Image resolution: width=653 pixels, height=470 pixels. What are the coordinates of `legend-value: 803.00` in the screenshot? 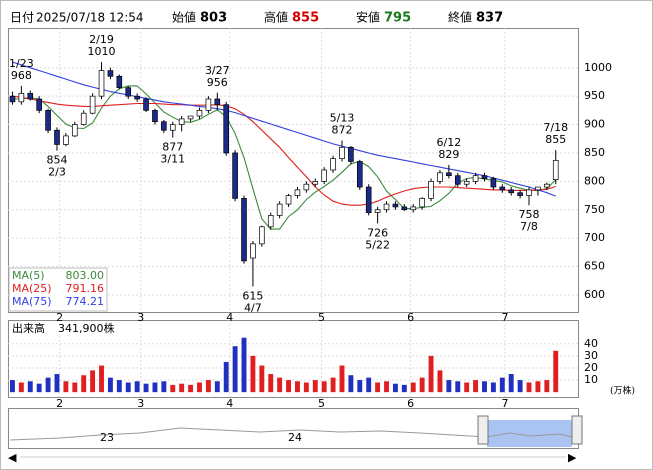 It's located at (85, 275).